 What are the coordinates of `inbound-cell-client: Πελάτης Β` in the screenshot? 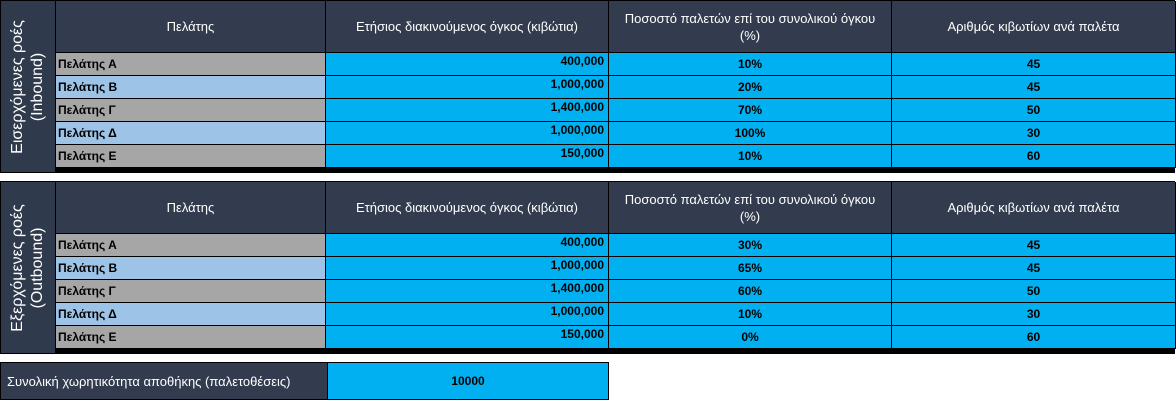 It's located at (191, 87).